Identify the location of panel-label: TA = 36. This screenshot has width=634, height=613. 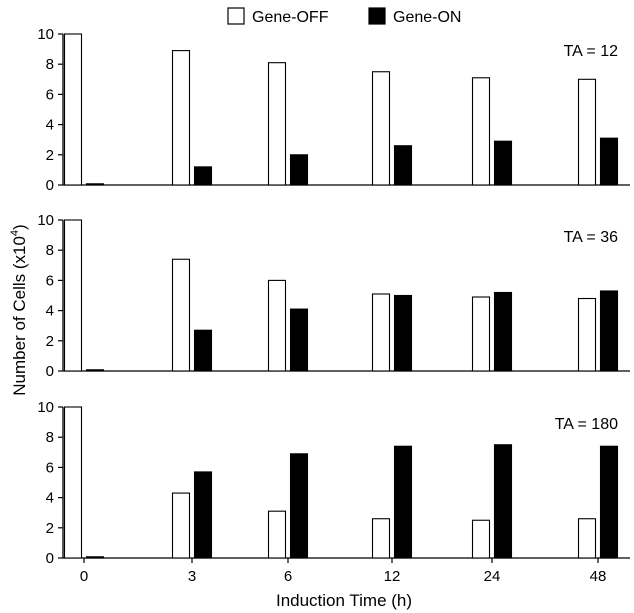
(591, 237).